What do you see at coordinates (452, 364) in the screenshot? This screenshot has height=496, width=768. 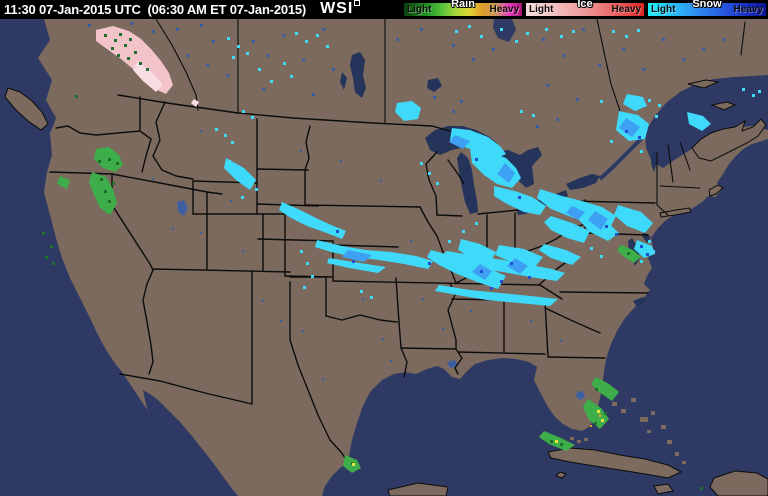 I see `lake-pontchartrain` at bounding box center [452, 364].